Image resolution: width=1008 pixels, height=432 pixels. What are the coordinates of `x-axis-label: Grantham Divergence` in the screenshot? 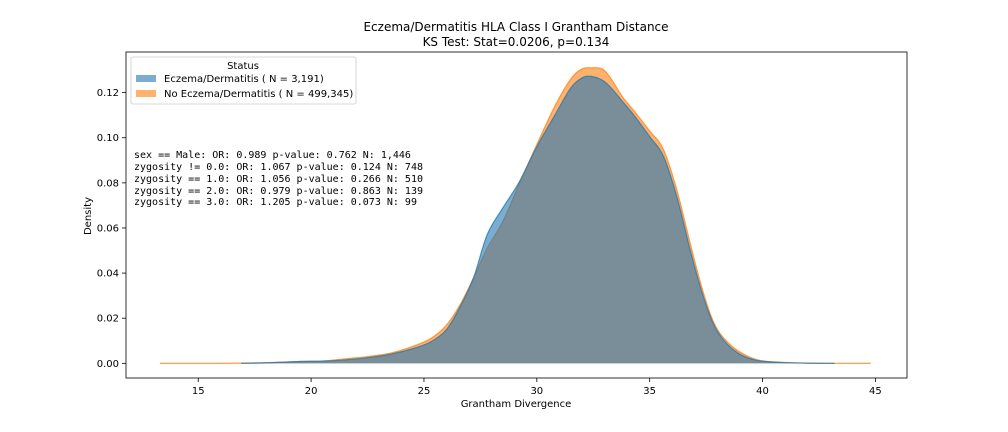 It's located at (516, 404).